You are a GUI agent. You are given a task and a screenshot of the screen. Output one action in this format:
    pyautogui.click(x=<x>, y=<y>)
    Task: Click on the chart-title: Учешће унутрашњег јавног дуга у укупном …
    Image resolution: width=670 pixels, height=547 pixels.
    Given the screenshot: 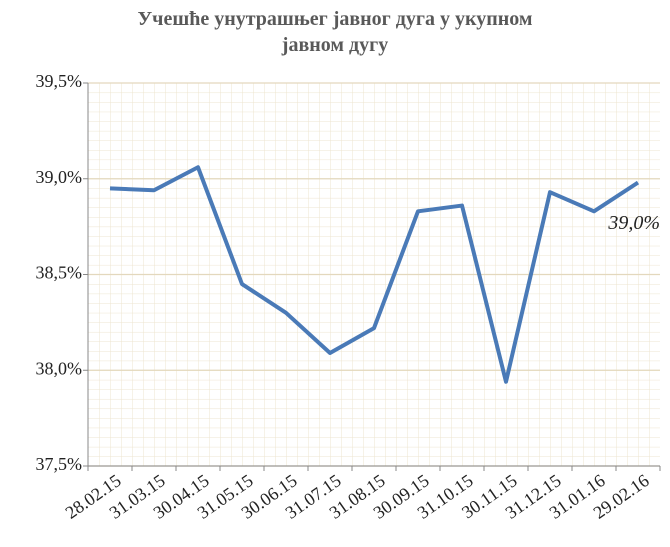 What is the action you would take?
    pyautogui.click(x=335, y=32)
    